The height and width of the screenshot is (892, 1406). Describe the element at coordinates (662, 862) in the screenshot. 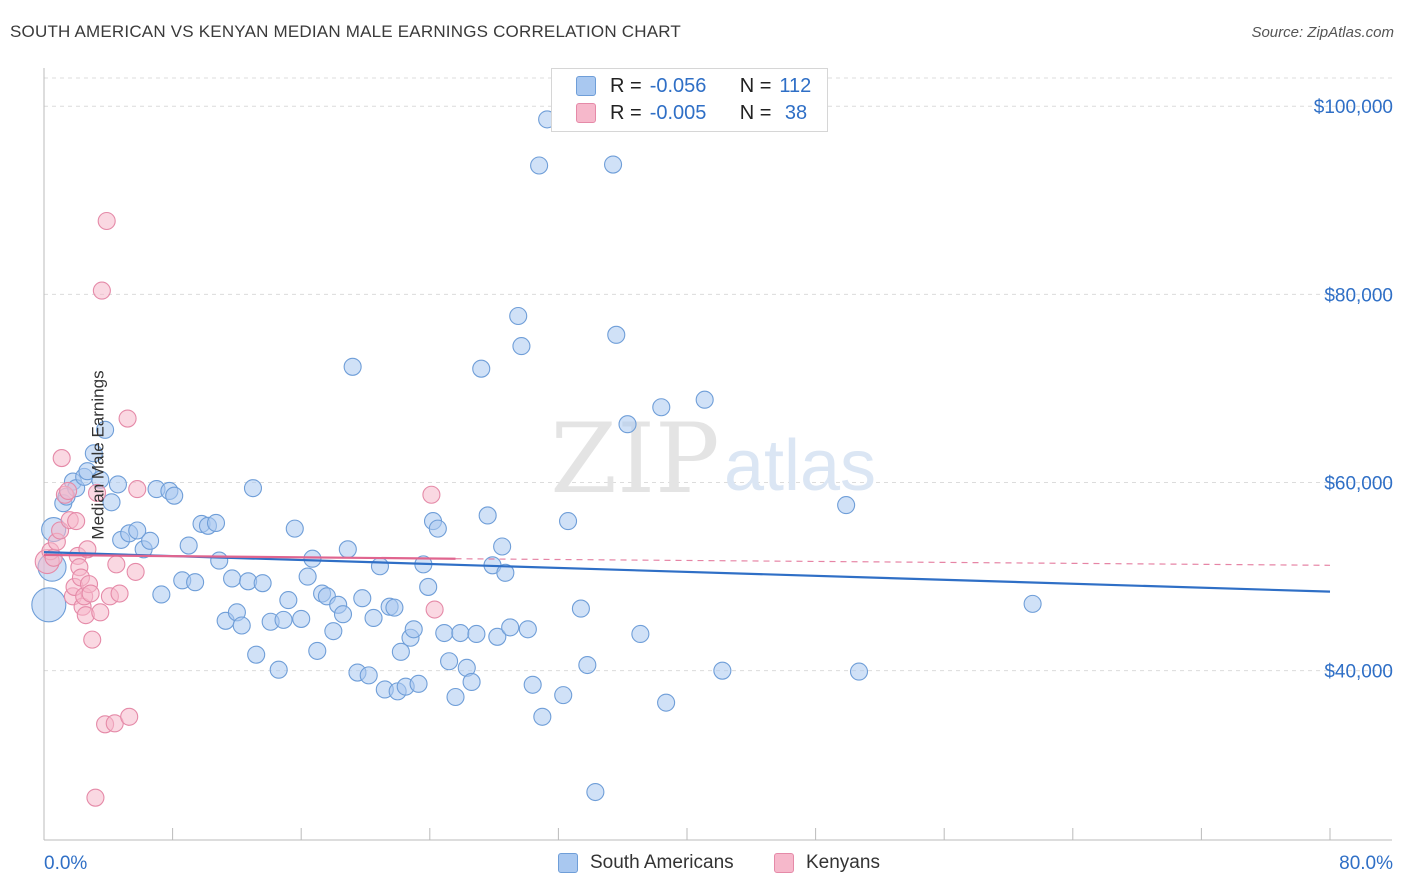

I see `legend-label: South Americans` at that location.